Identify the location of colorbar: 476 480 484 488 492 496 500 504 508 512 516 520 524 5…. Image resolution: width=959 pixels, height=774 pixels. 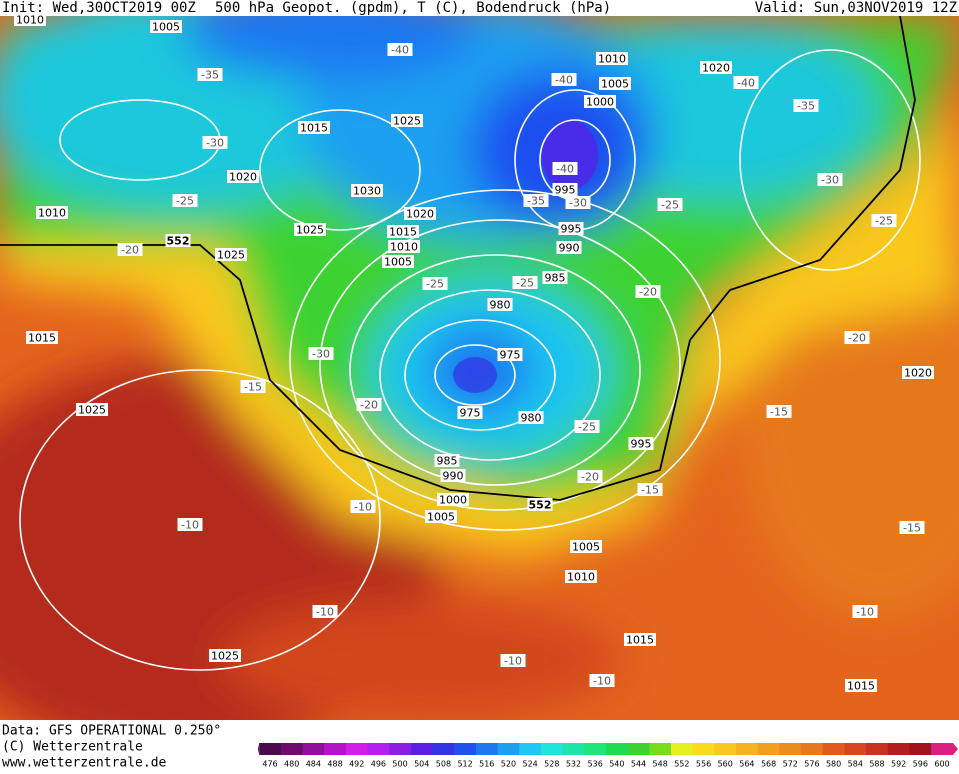
(608, 756).